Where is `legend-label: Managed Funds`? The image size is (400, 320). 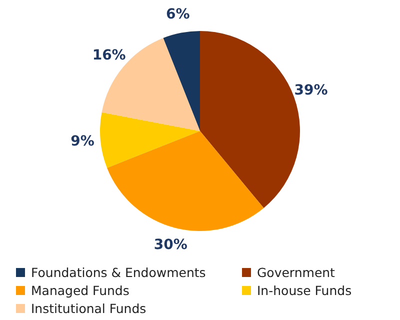 legend-label: Managed Funds is located at coordinates (80, 290).